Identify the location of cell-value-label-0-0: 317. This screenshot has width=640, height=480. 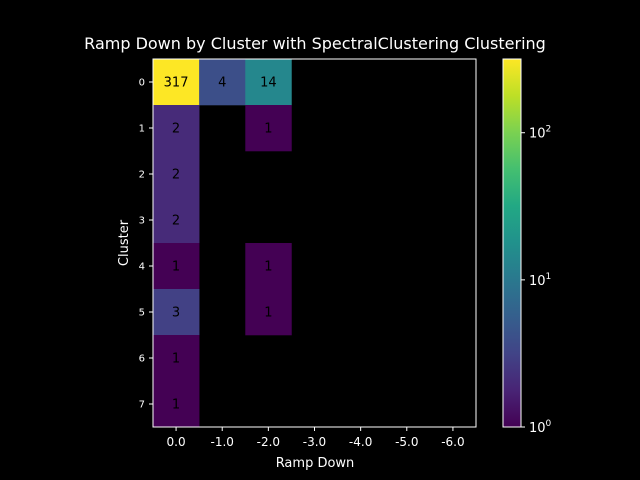
(176, 83).